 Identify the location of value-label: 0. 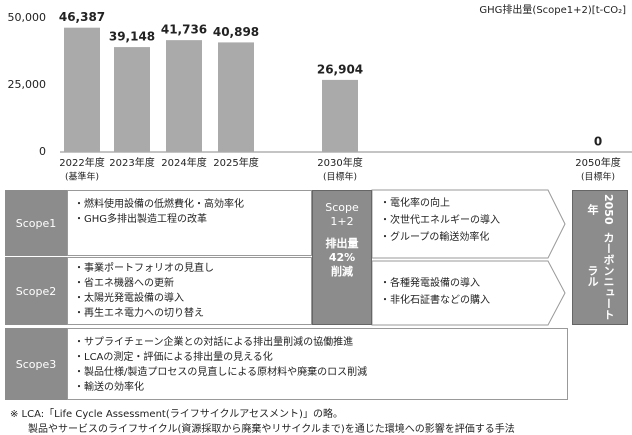
(598, 142).